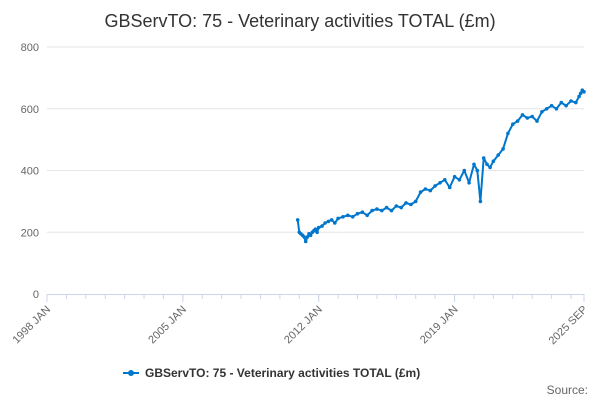  Describe the element at coordinates (30, 48) in the screenshot. I see `y-tick-label: 800` at that location.